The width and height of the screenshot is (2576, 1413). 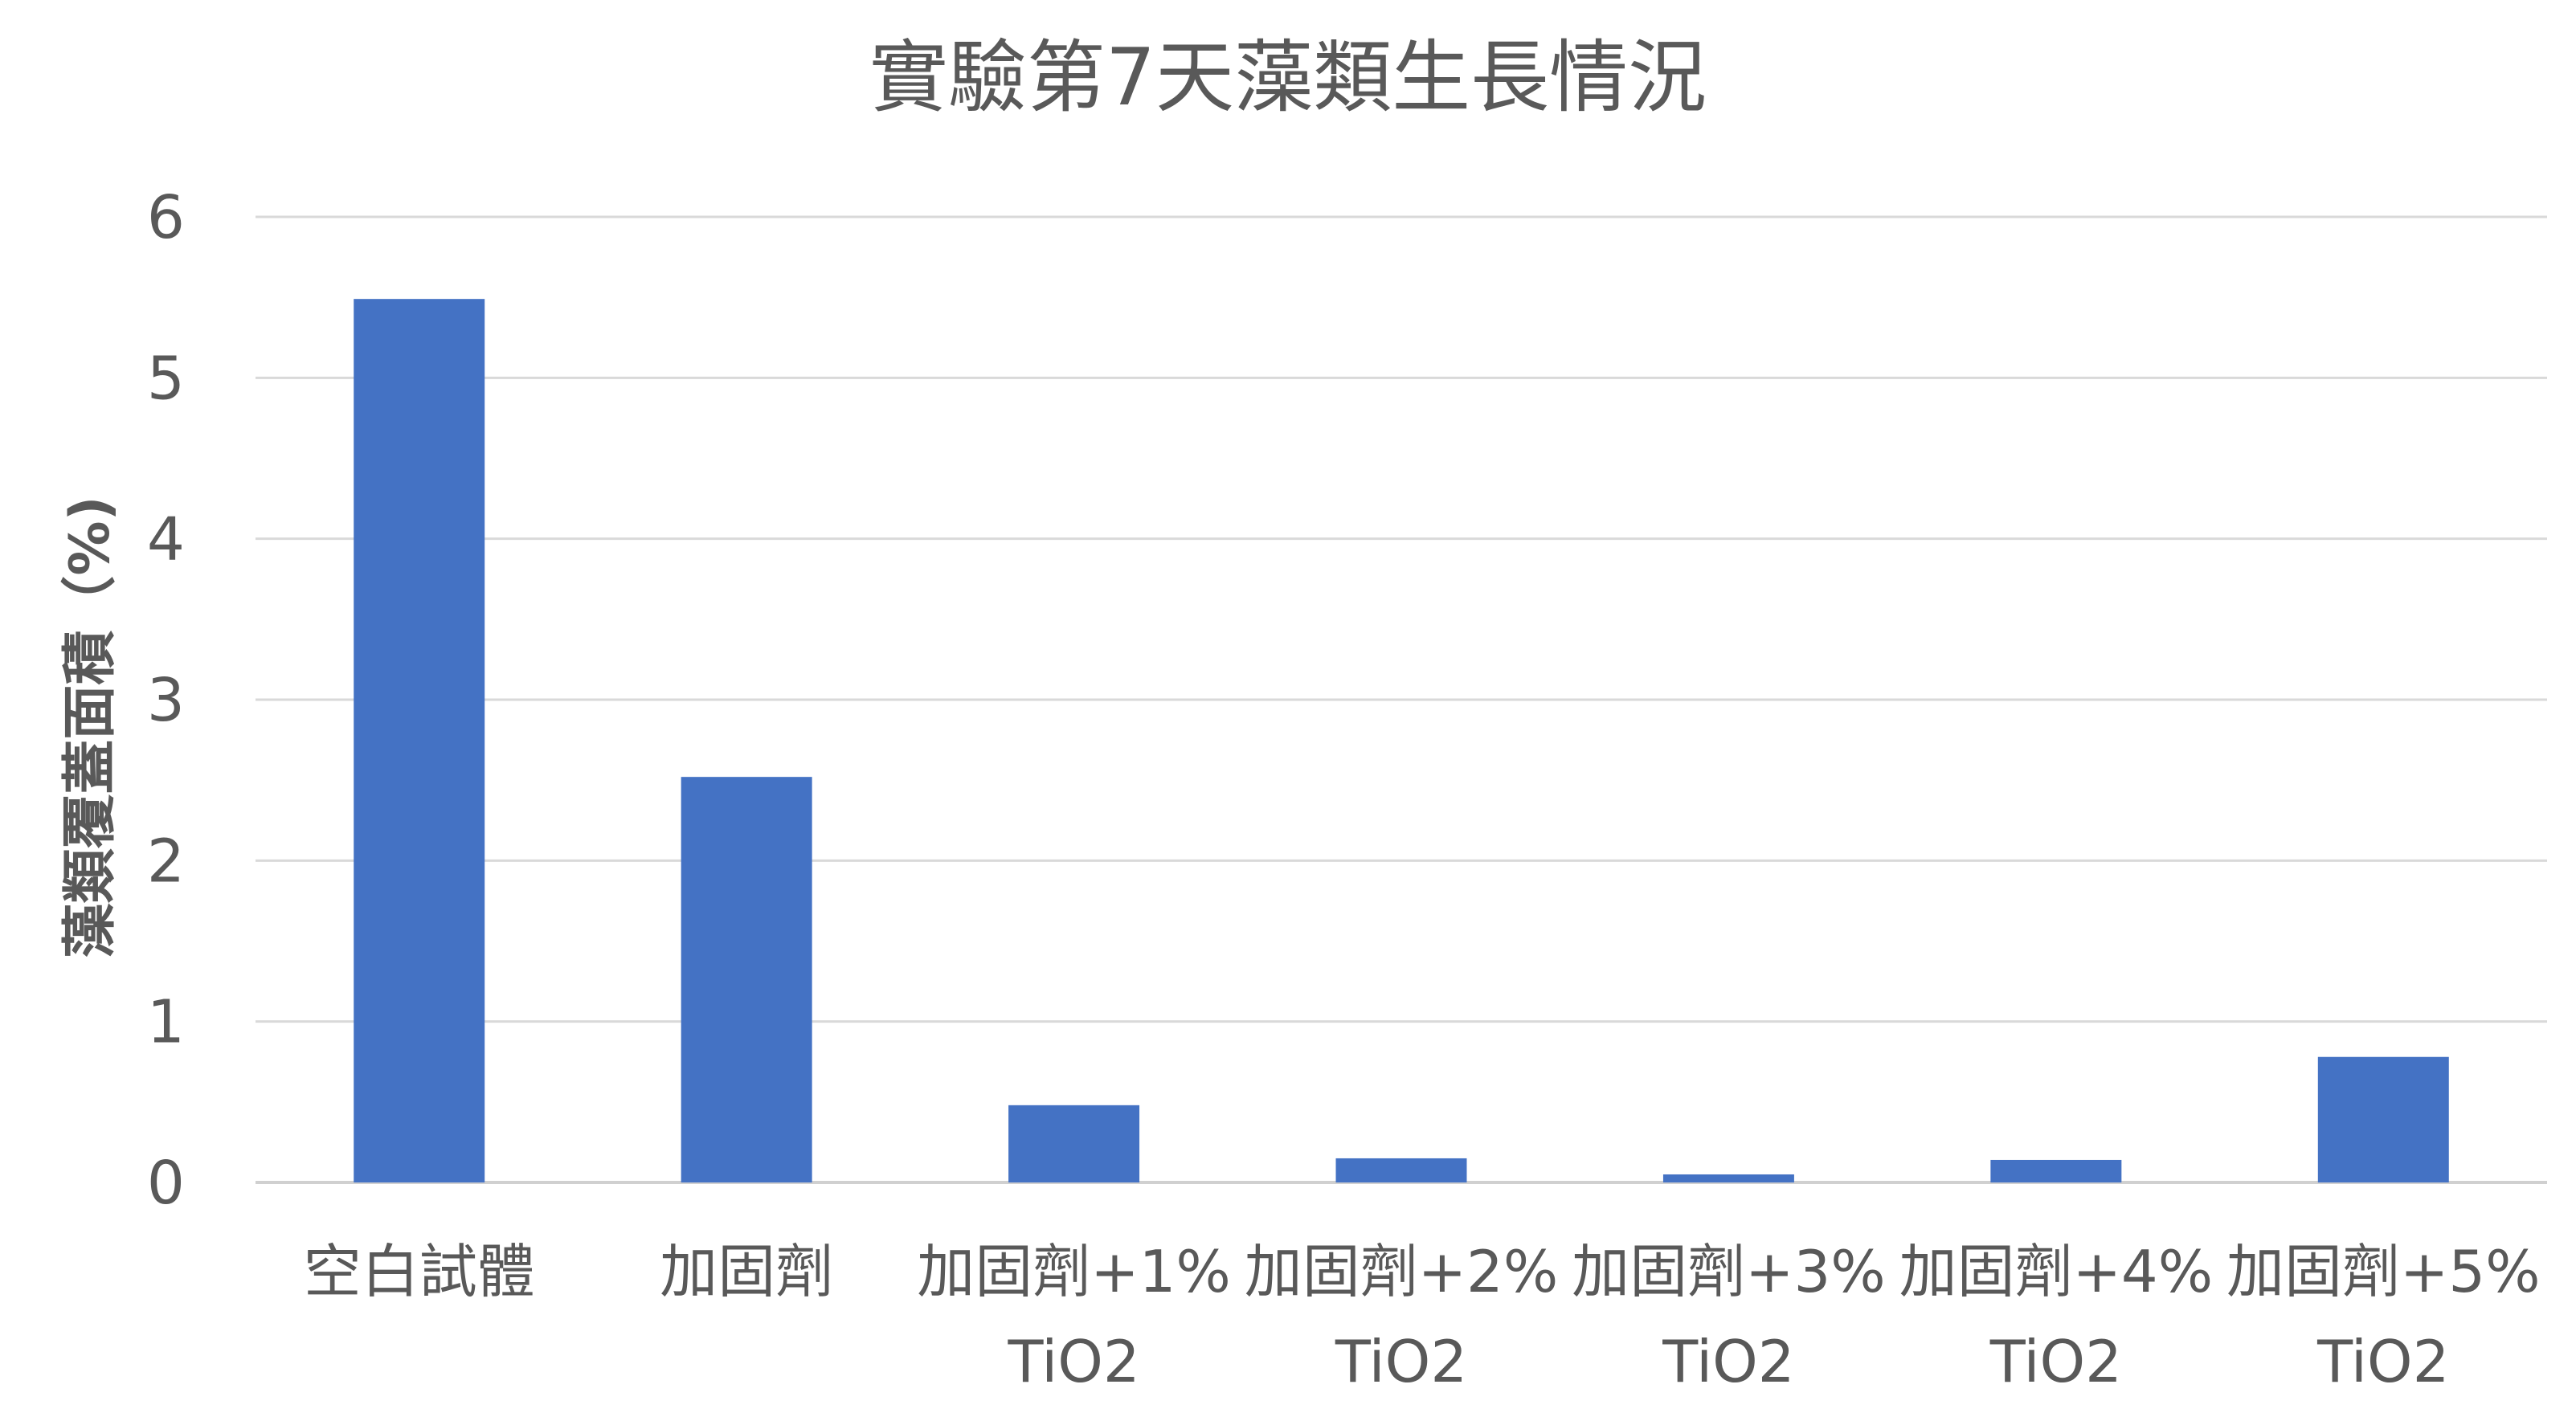 What do you see at coordinates (166, 217) in the screenshot?
I see `y-tick-label: 6` at bounding box center [166, 217].